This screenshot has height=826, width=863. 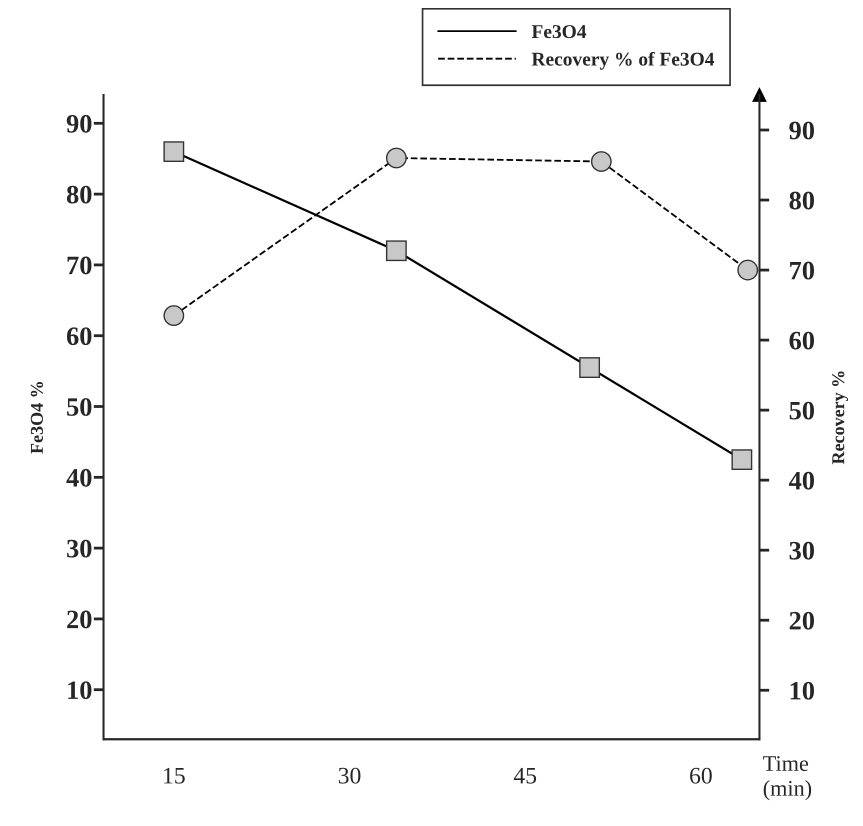 I want to click on y-tick-label: 10, so click(x=80, y=690).